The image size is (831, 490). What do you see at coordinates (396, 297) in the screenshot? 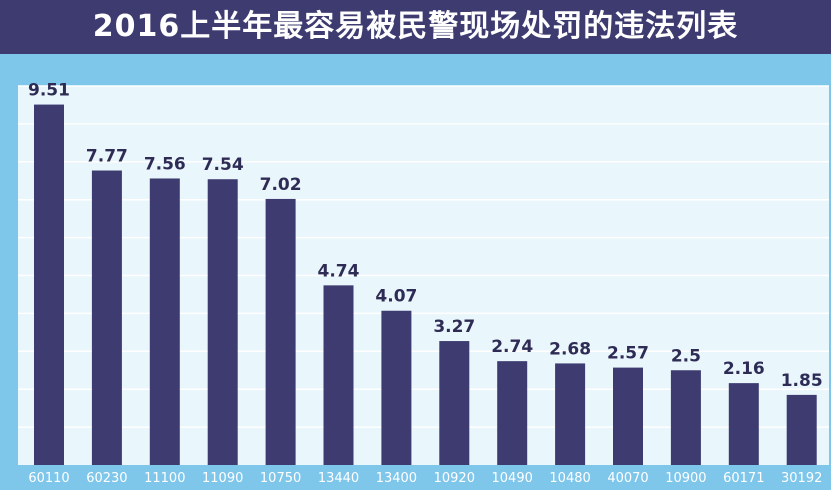
I see `value-label: 4.07` at bounding box center [396, 297].